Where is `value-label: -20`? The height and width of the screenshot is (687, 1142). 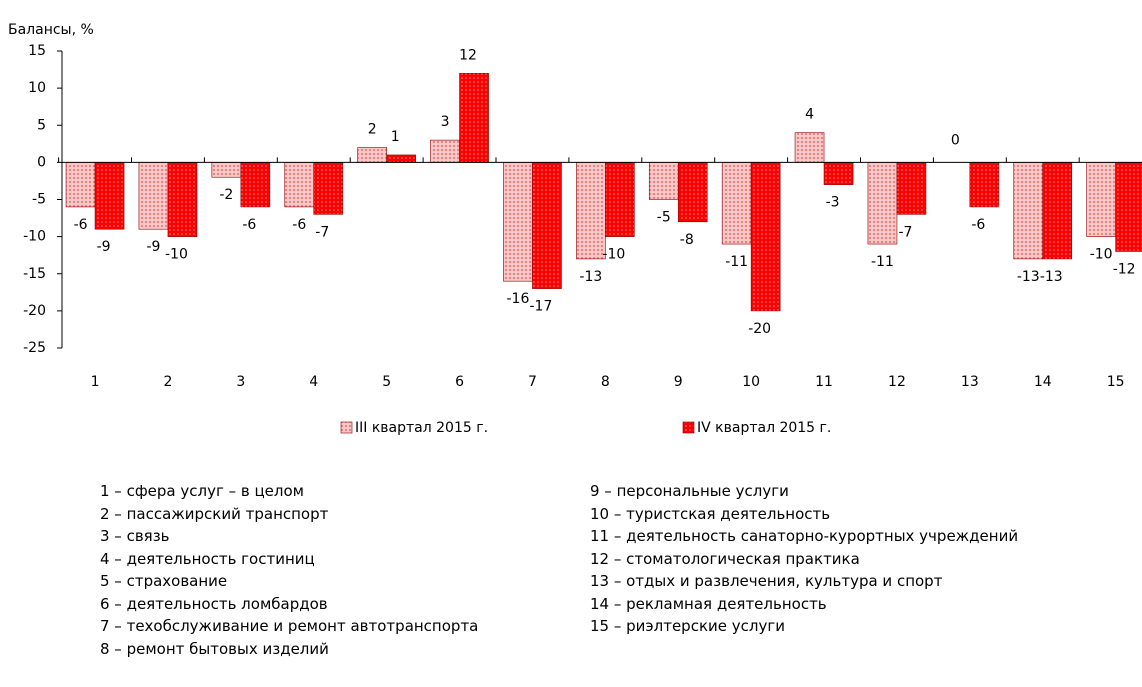
value-label: -20 is located at coordinates (759, 329).